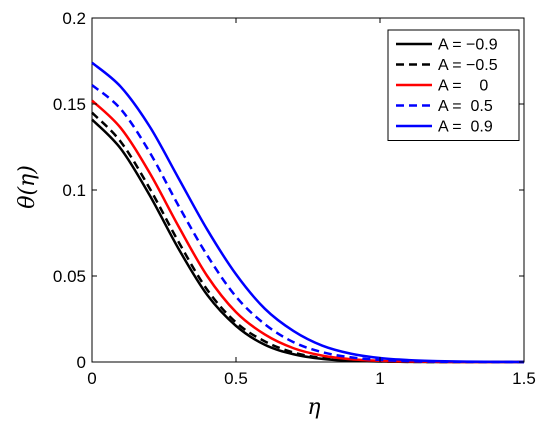 The width and height of the screenshot is (550, 424). I want to click on legend-label: A = 0.9, so click(465, 127).